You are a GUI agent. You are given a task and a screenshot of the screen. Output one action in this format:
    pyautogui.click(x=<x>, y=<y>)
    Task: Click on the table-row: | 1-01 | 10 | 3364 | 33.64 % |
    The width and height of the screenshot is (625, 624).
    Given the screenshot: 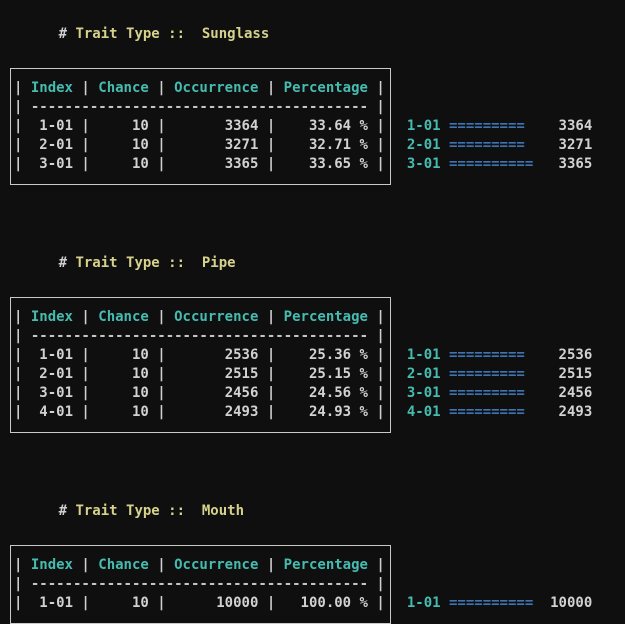 What is the action you would take?
    pyautogui.click(x=199, y=126)
    